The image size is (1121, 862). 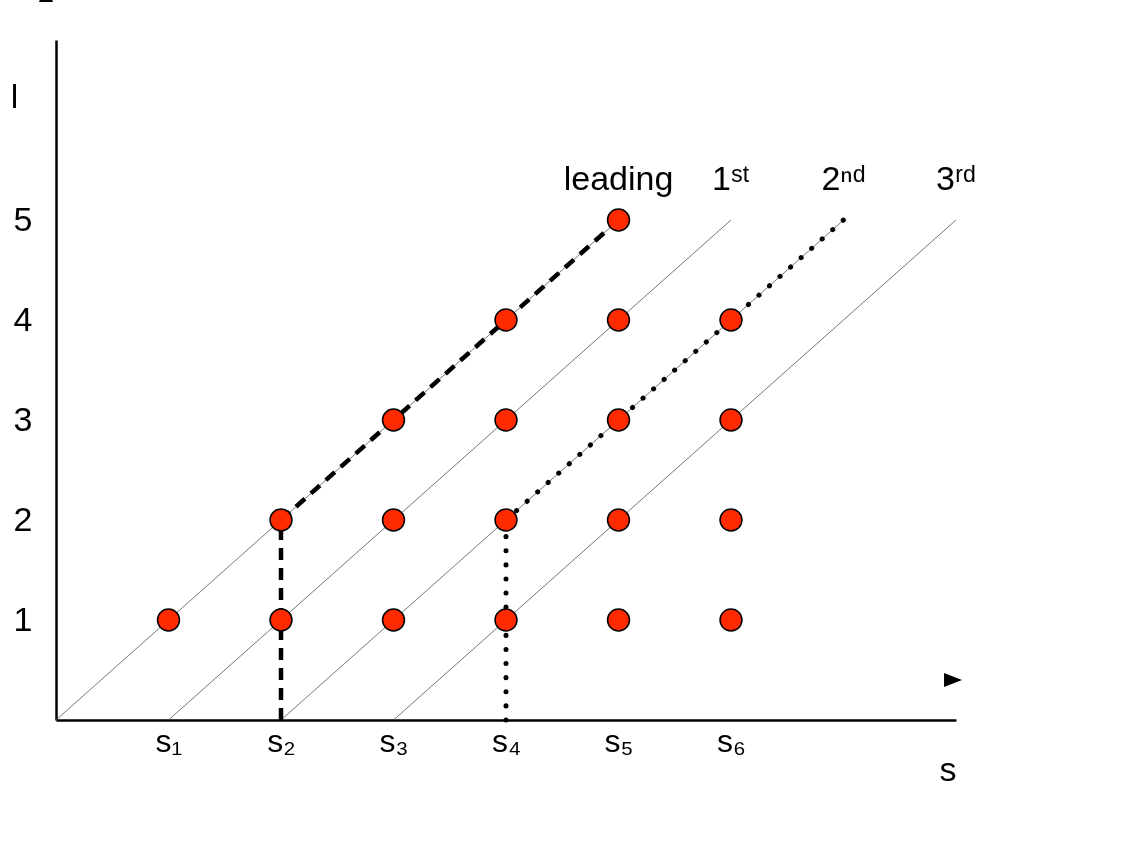 What do you see at coordinates (731, 178) in the screenshot?
I see `series-label: 1ˢᵗ` at bounding box center [731, 178].